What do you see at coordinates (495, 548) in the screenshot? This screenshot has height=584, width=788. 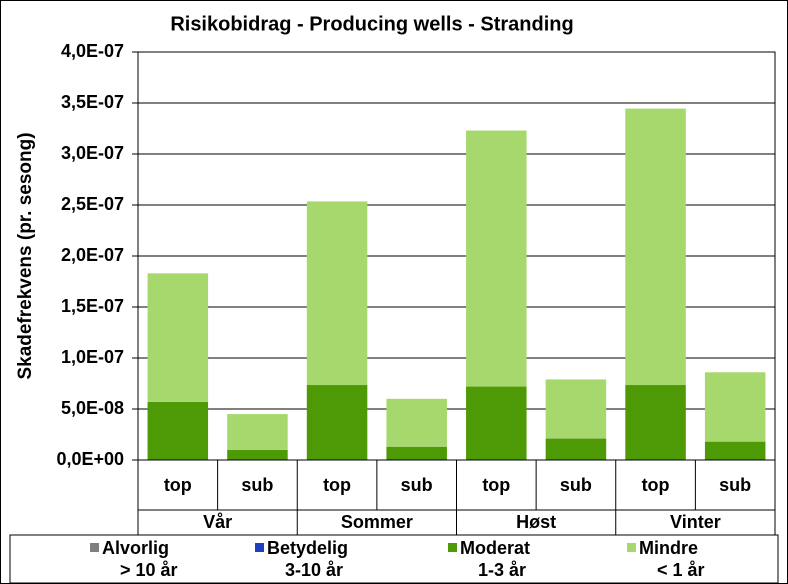 I see `legend-label: Moderat` at bounding box center [495, 548].